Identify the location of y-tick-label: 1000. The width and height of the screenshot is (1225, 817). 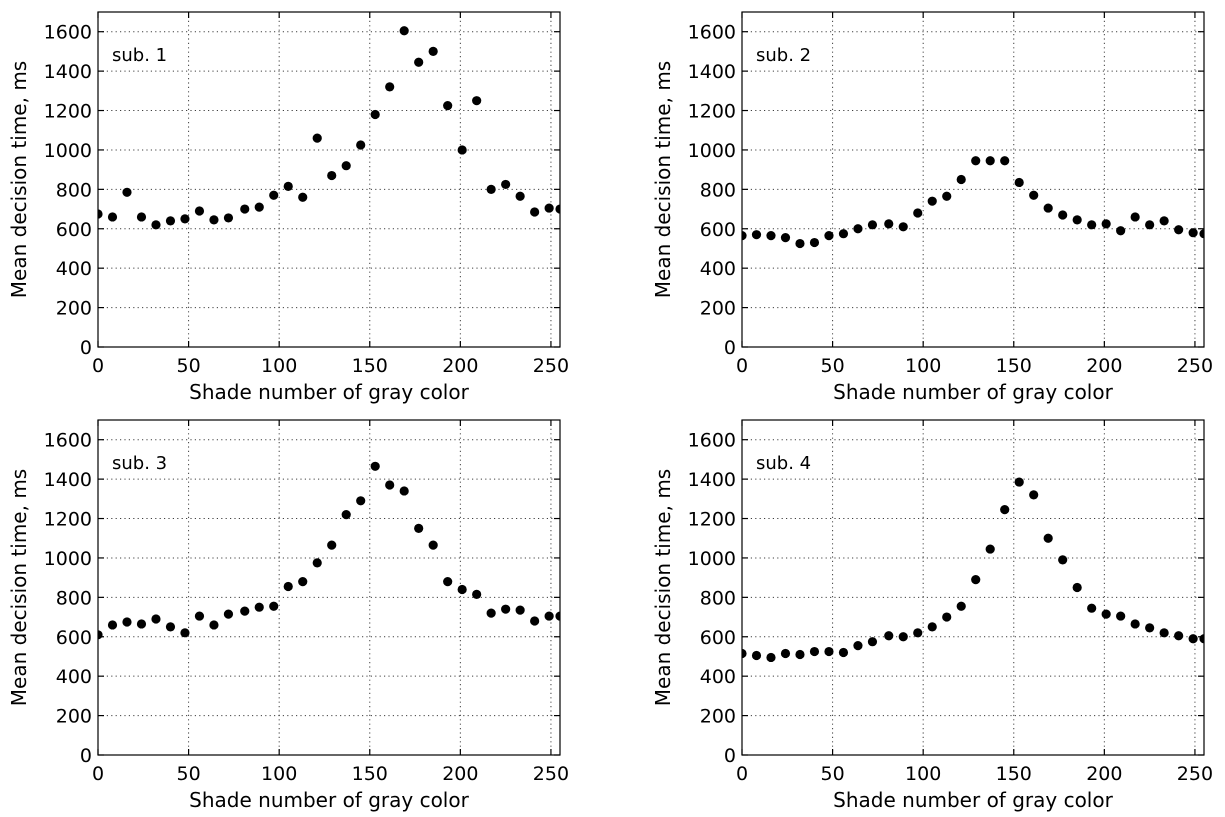
(68, 151).